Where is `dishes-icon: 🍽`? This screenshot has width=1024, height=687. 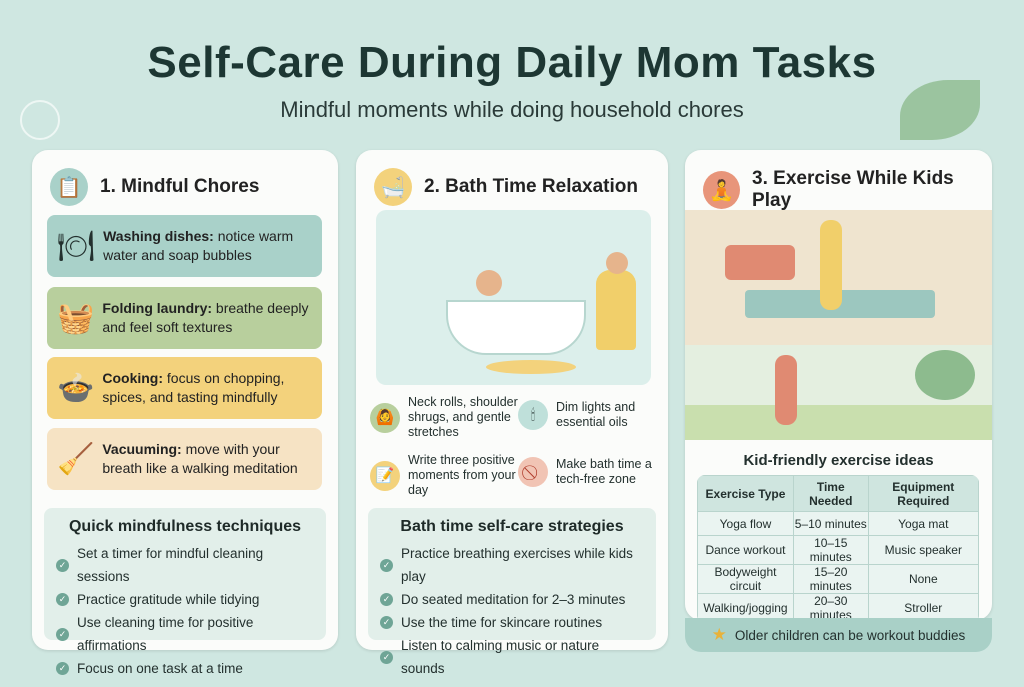
dishes-icon: 🍽 is located at coordinates (76, 246).